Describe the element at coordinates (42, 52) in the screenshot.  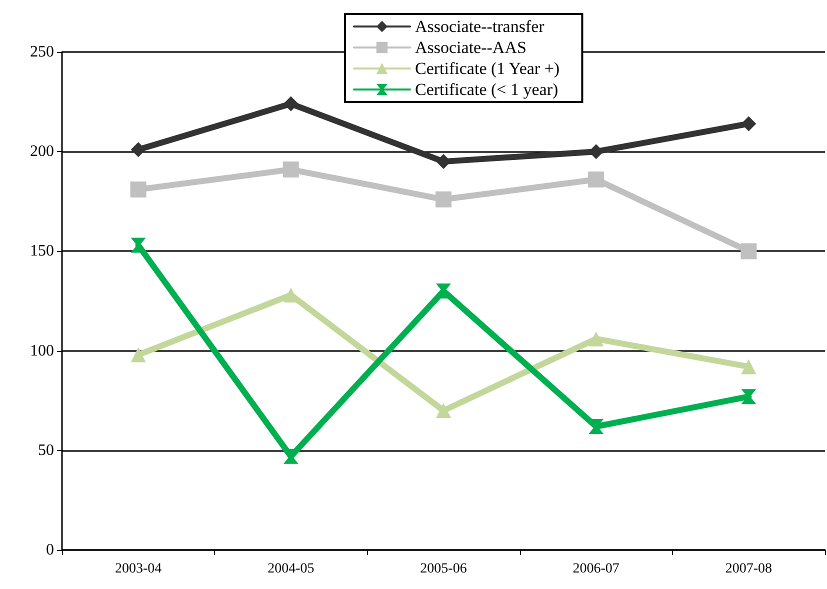
I see `y-tick-label: 250` at that location.